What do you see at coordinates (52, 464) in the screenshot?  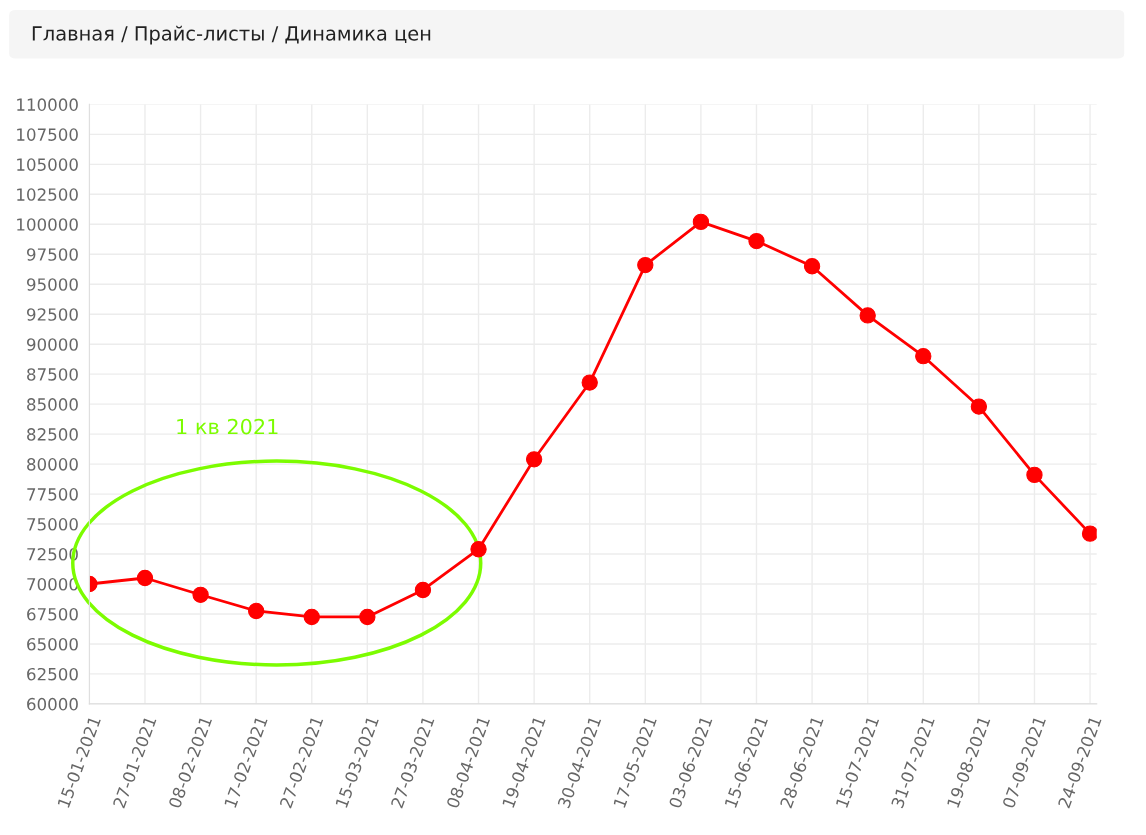 I see `y-tick-label: 80000` at bounding box center [52, 464].